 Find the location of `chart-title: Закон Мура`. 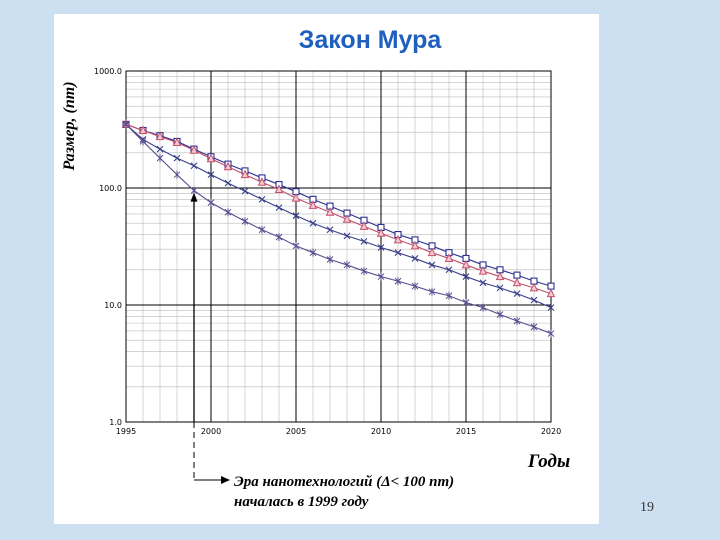

chart-title: Закон Мура is located at coordinates (371, 40).